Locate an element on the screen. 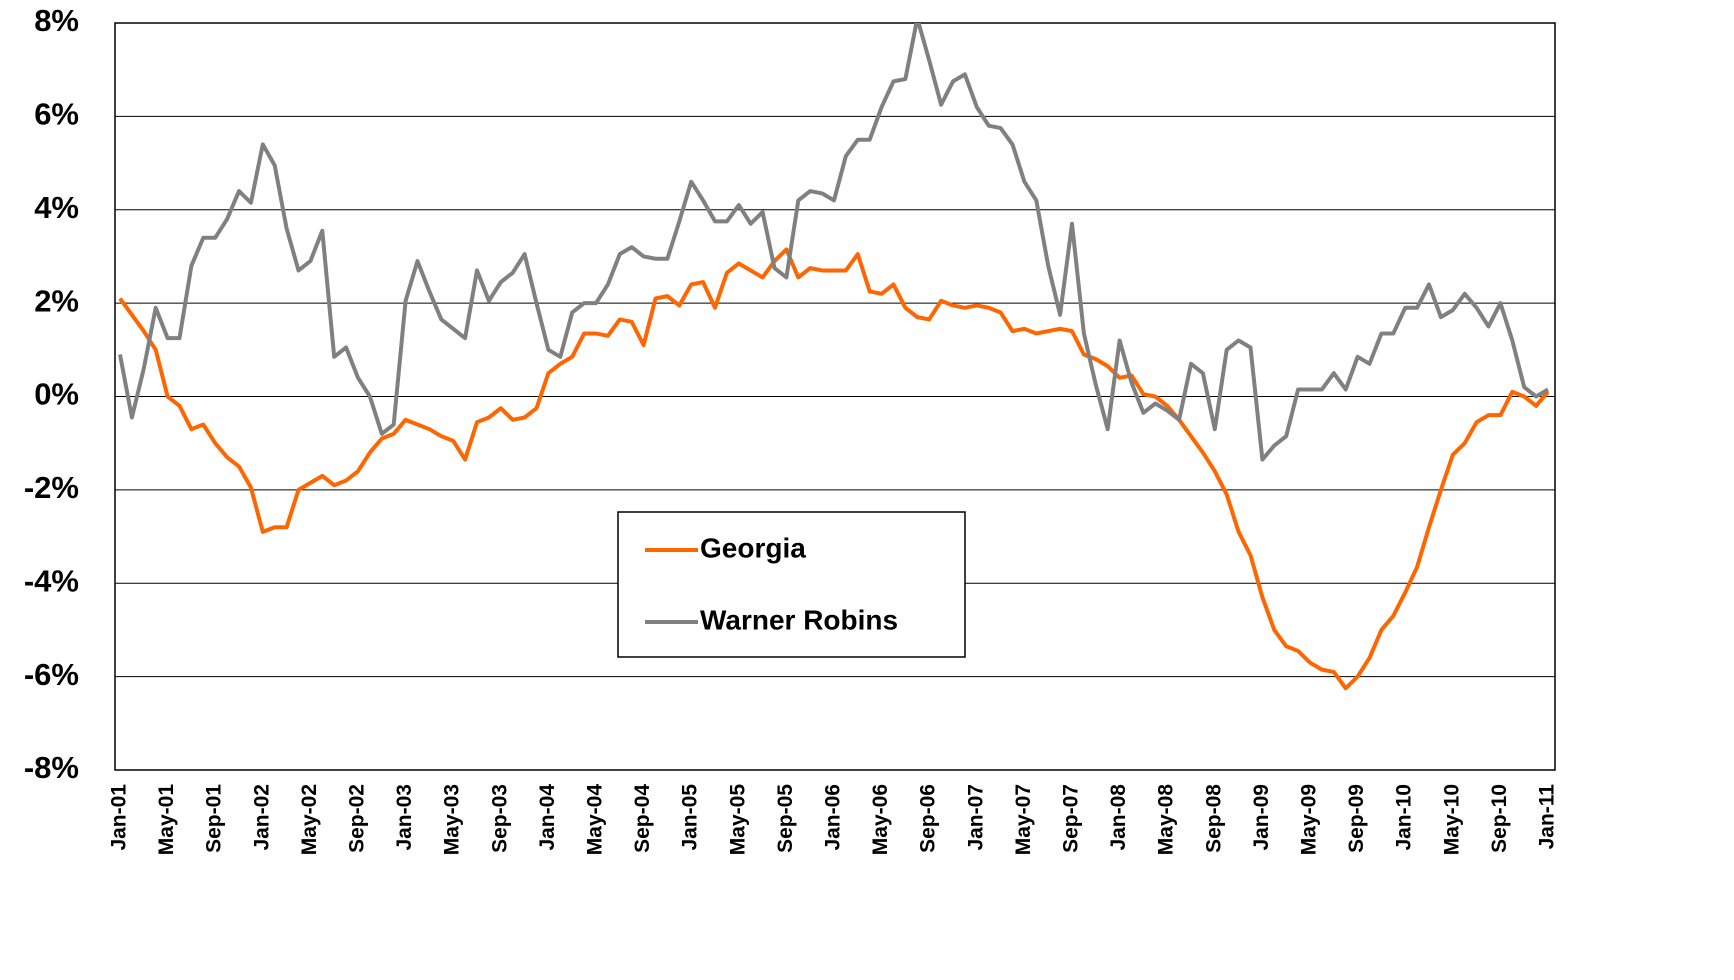 Image resolution: width=1734 pixels, height=980 pixels. x-tick-label: Jan-01 is located at coordinates (119, 817).